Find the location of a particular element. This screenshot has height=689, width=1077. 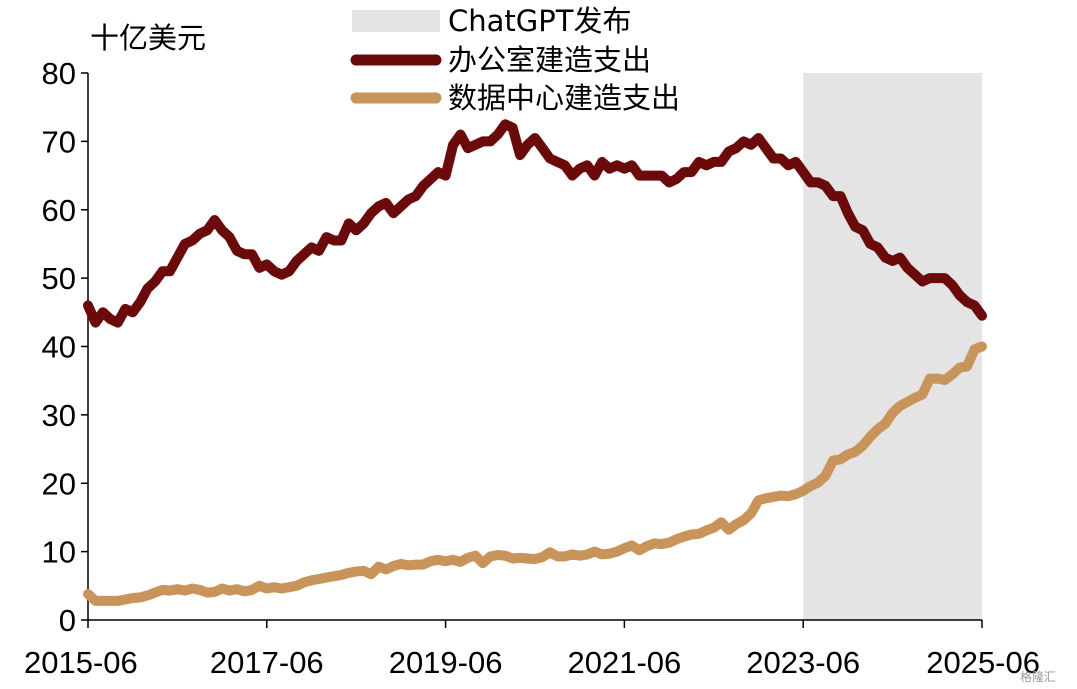

y-tick-label-40: 40 is located at coordinates (59, 347).